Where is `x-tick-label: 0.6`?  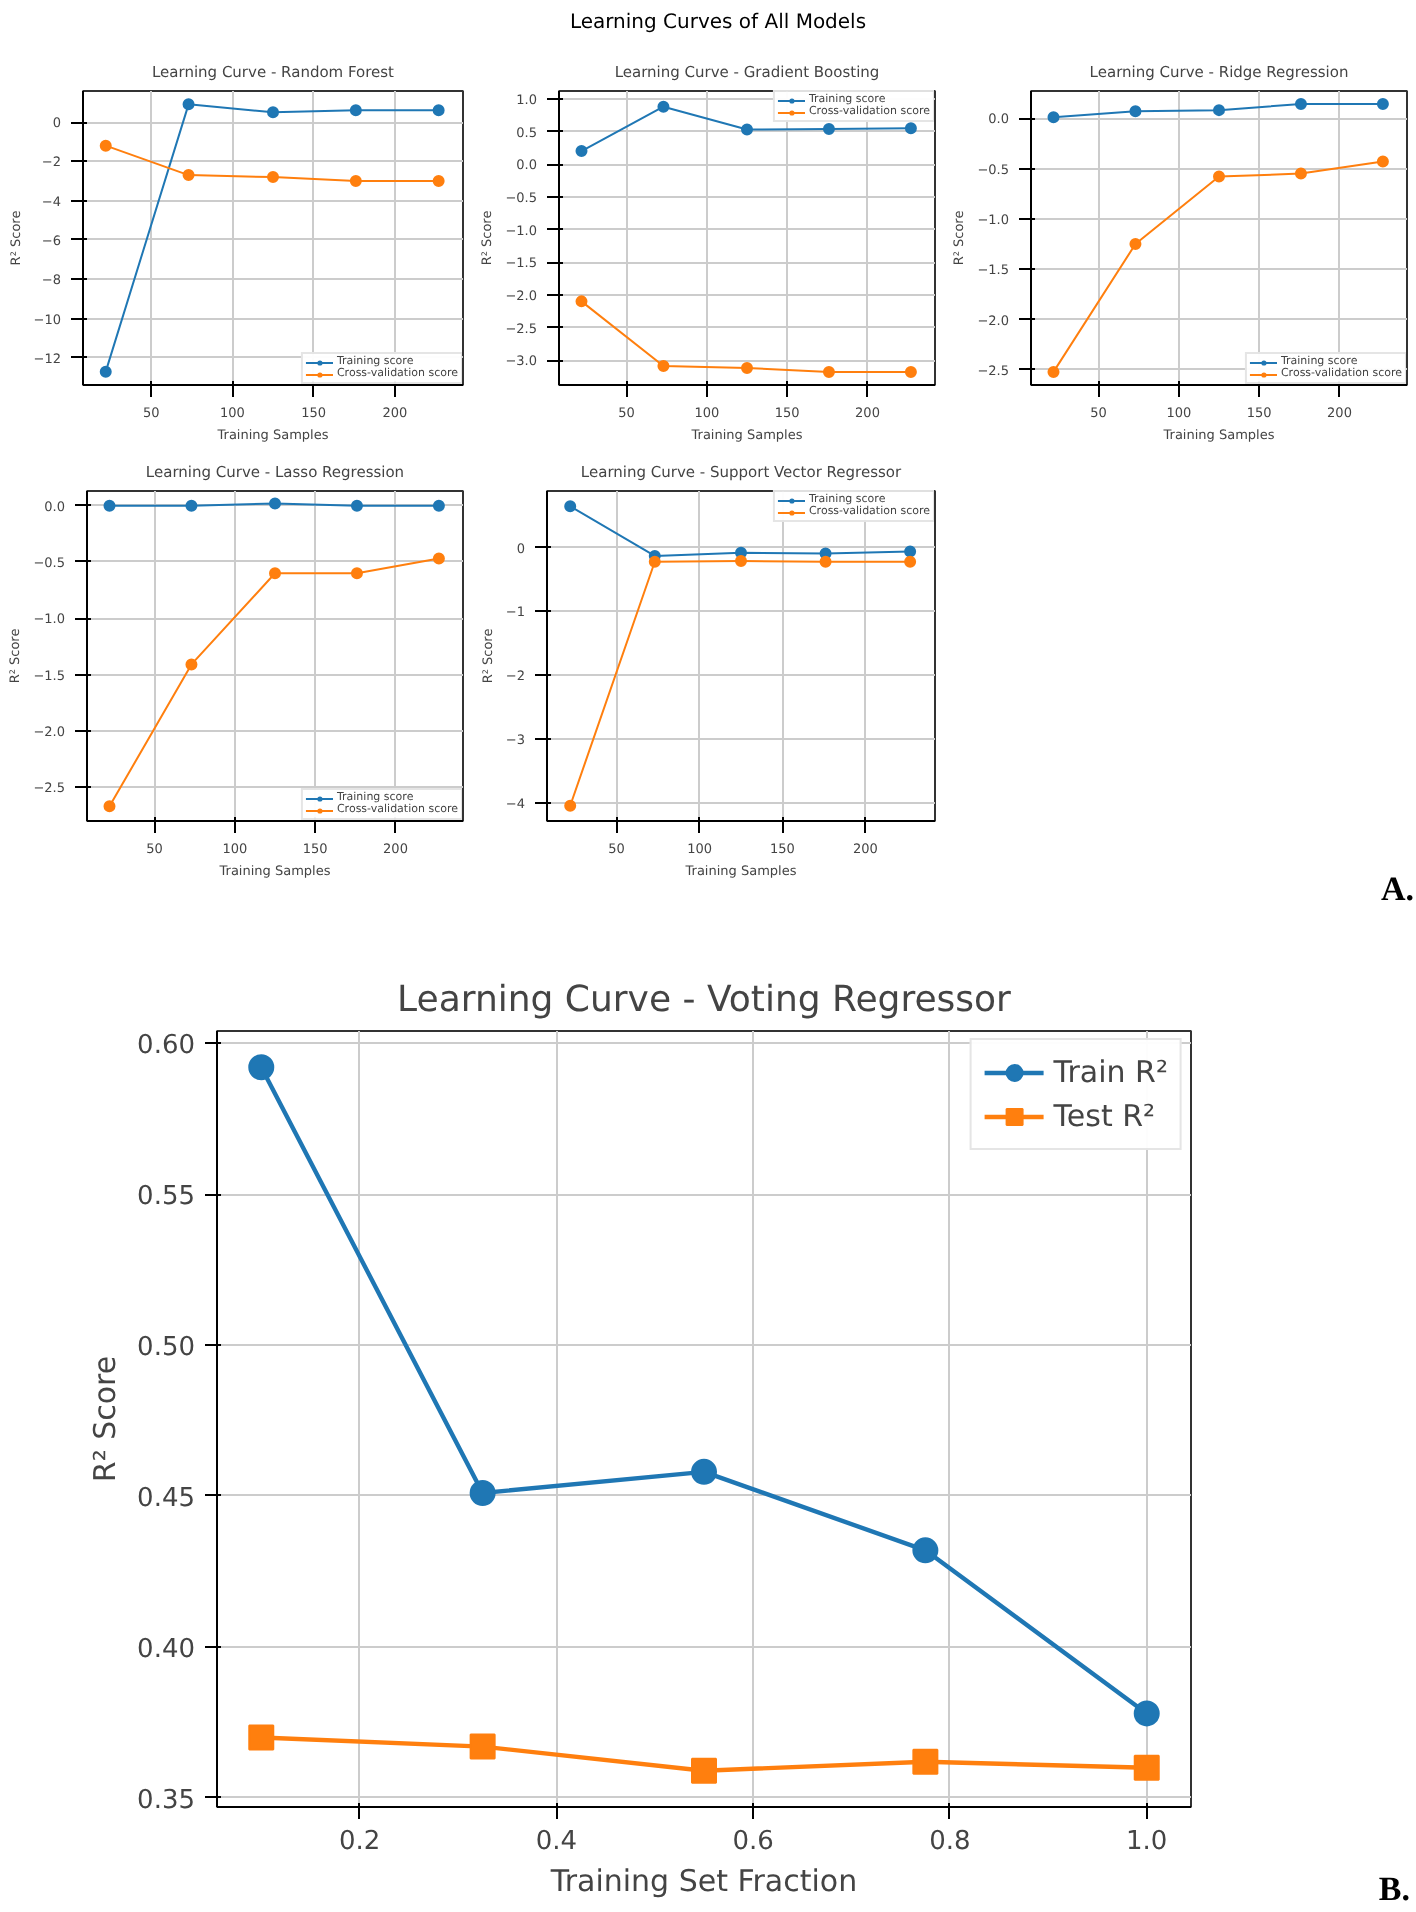
x-tick-label: 0.6 is located at coordinates (753, 1842).